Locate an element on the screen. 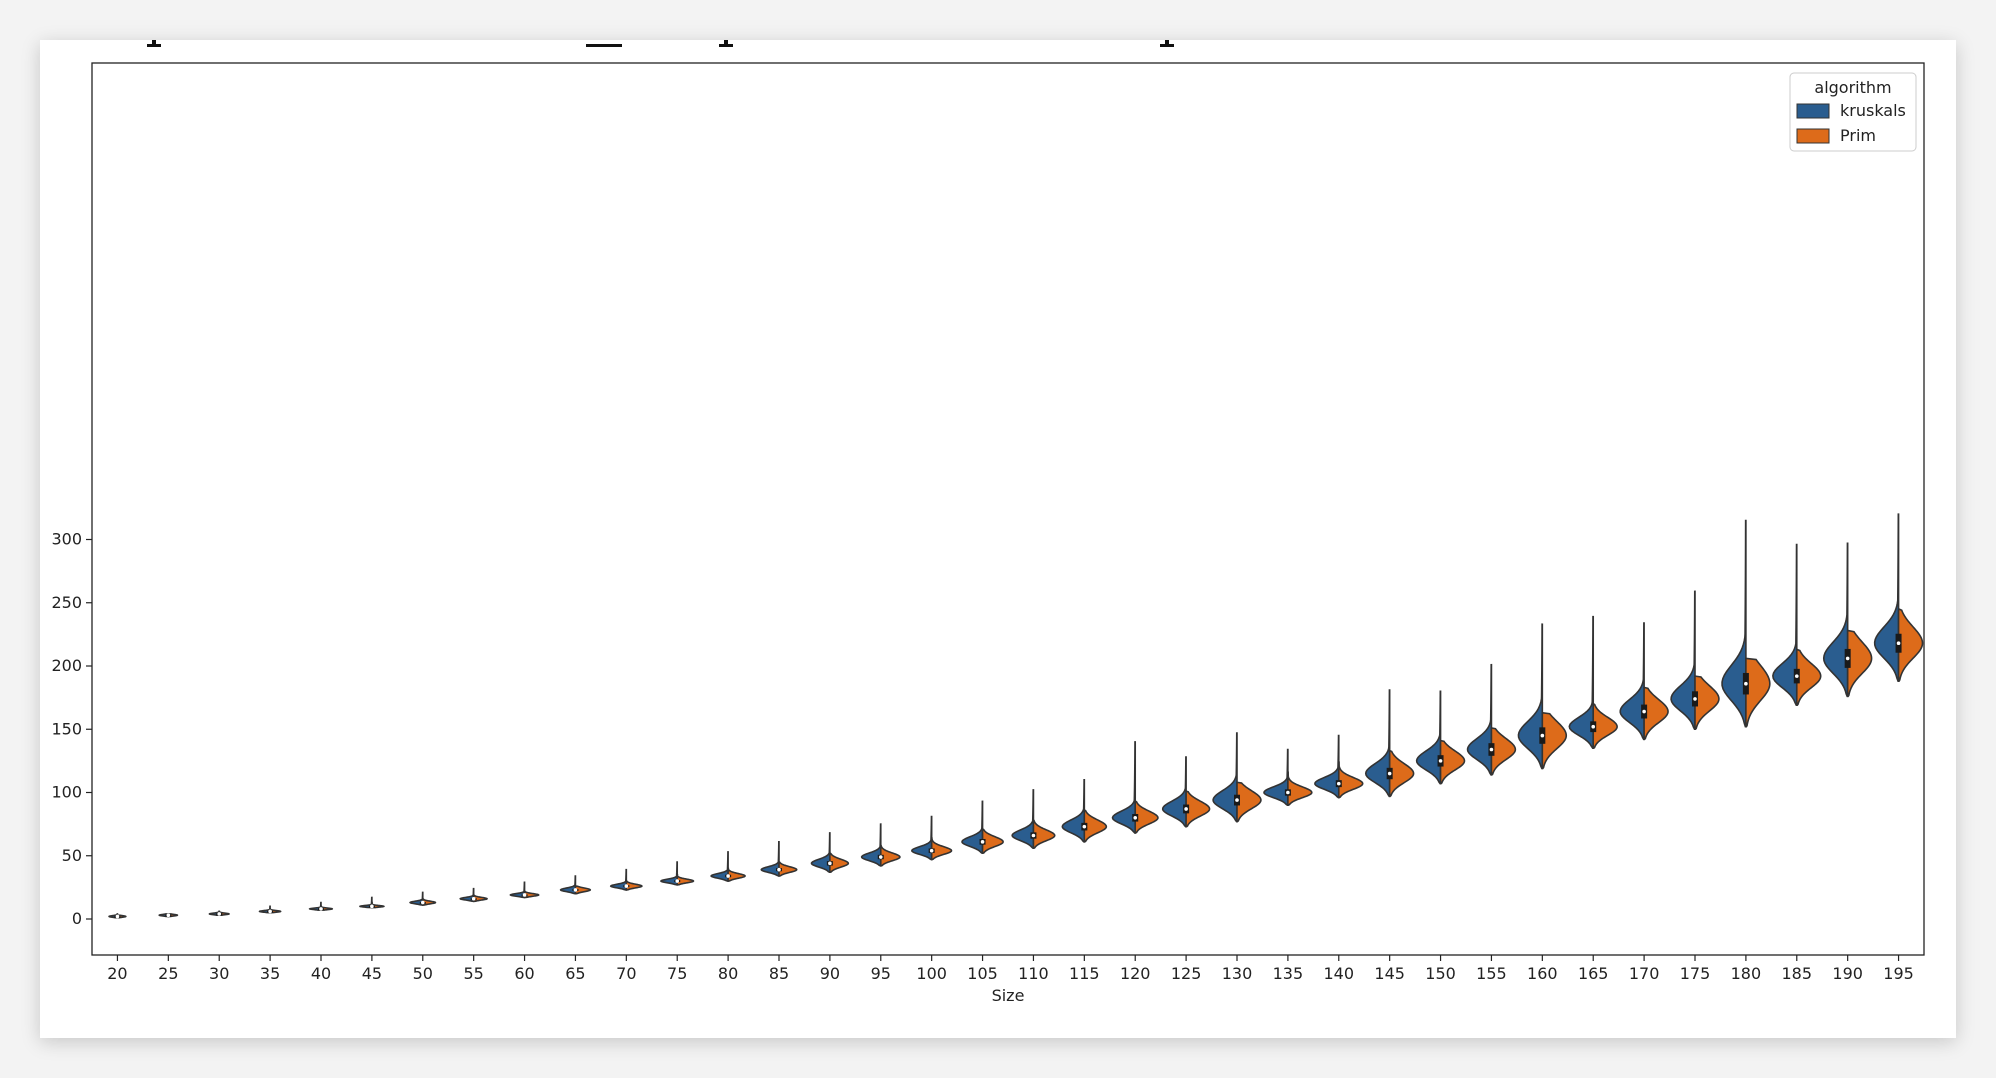 The image size is (1996, 1078). legend-swatch-kruskals is located at coordinates (1813, 111).